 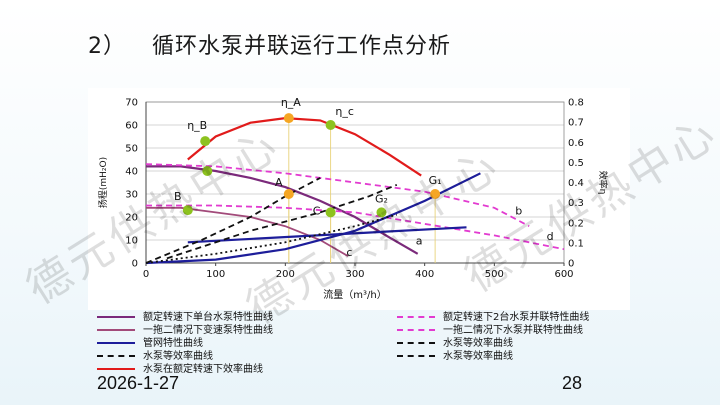 I want to click on point-label: G₂, so click(x=381, y=198).